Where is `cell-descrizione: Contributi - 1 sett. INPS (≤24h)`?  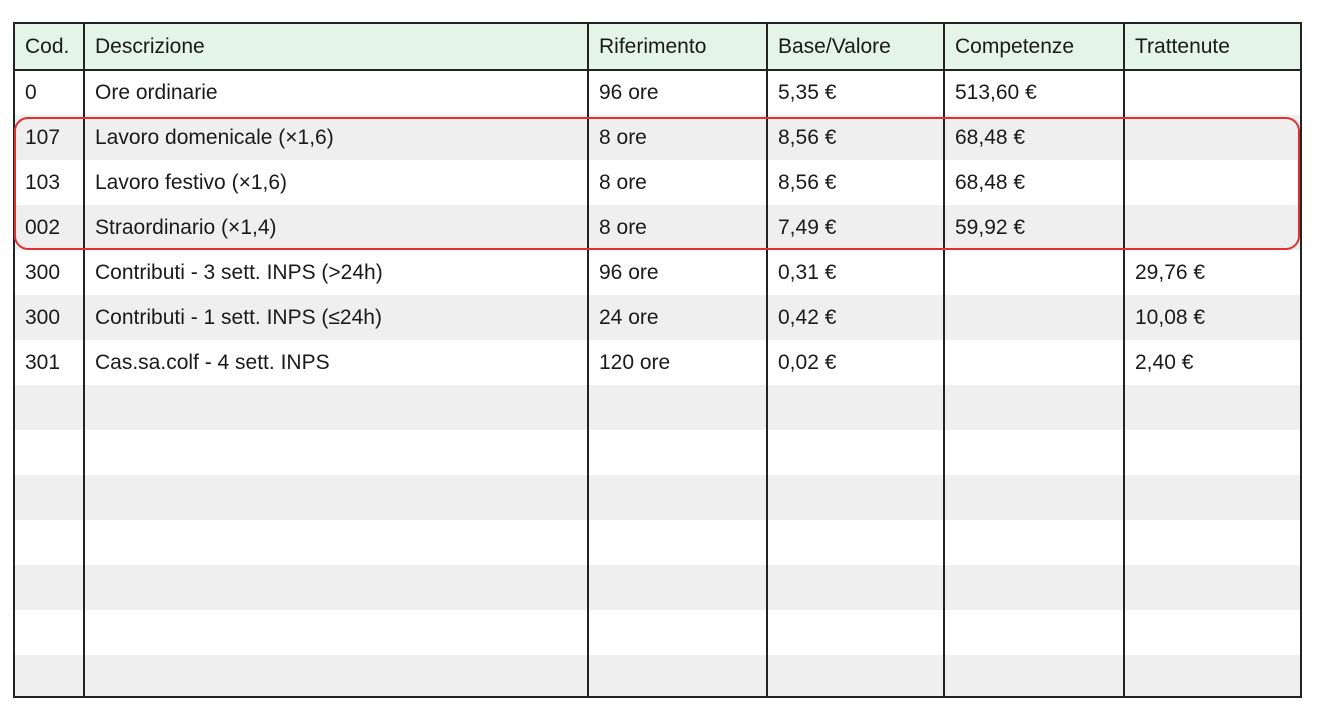
cell-descrizione: Contributi - 1 sett. INPS (≤24h) is located at coordinates (336, 317).